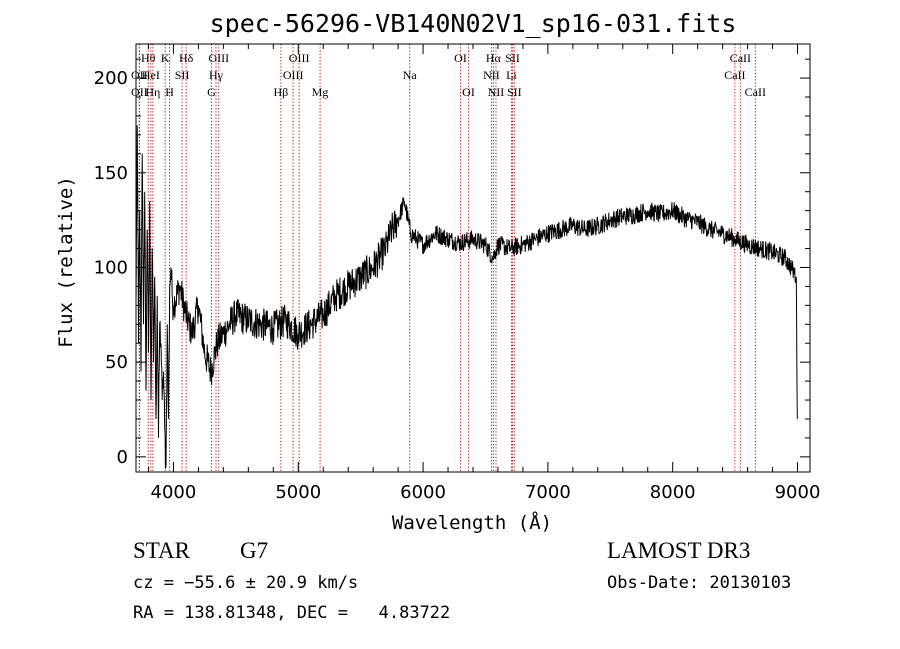 The height and width of the screenshot is (649, 900). What do you see at coordinates (410, 75) in the screenshot?
I see `spectral-line-label: Na` at bounding box center [410, 75].